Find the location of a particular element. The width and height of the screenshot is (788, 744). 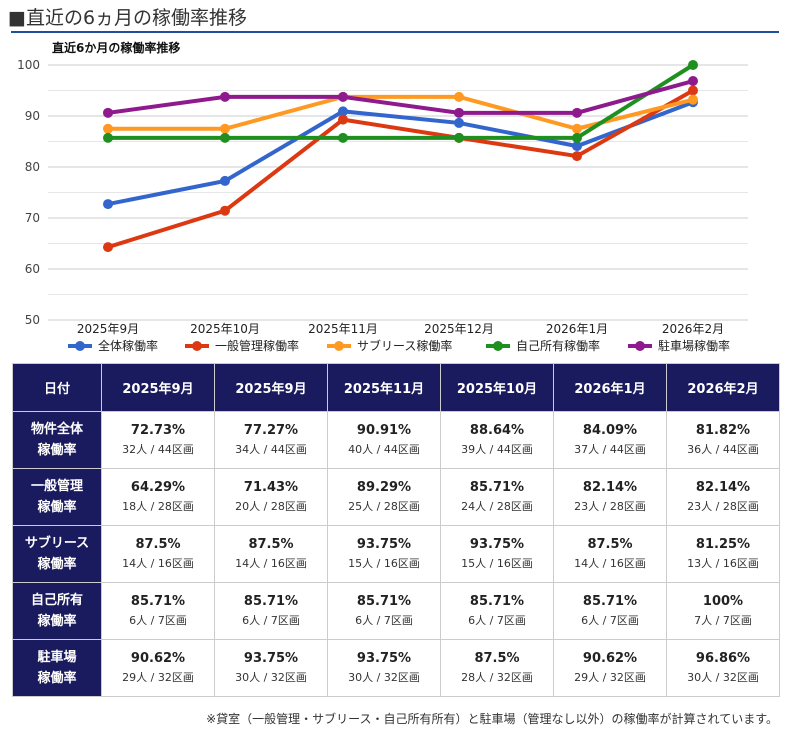

count-value: 36人 / 44区画 is located at coordinates (723, 449).